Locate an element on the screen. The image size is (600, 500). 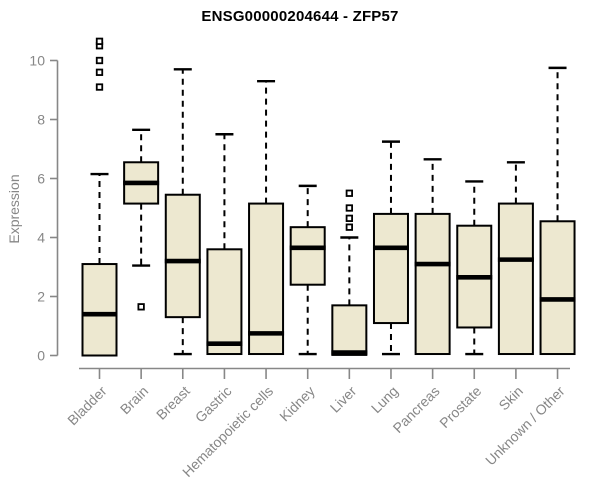
y-tick-label: 10 is located at coordinates (37, 61).